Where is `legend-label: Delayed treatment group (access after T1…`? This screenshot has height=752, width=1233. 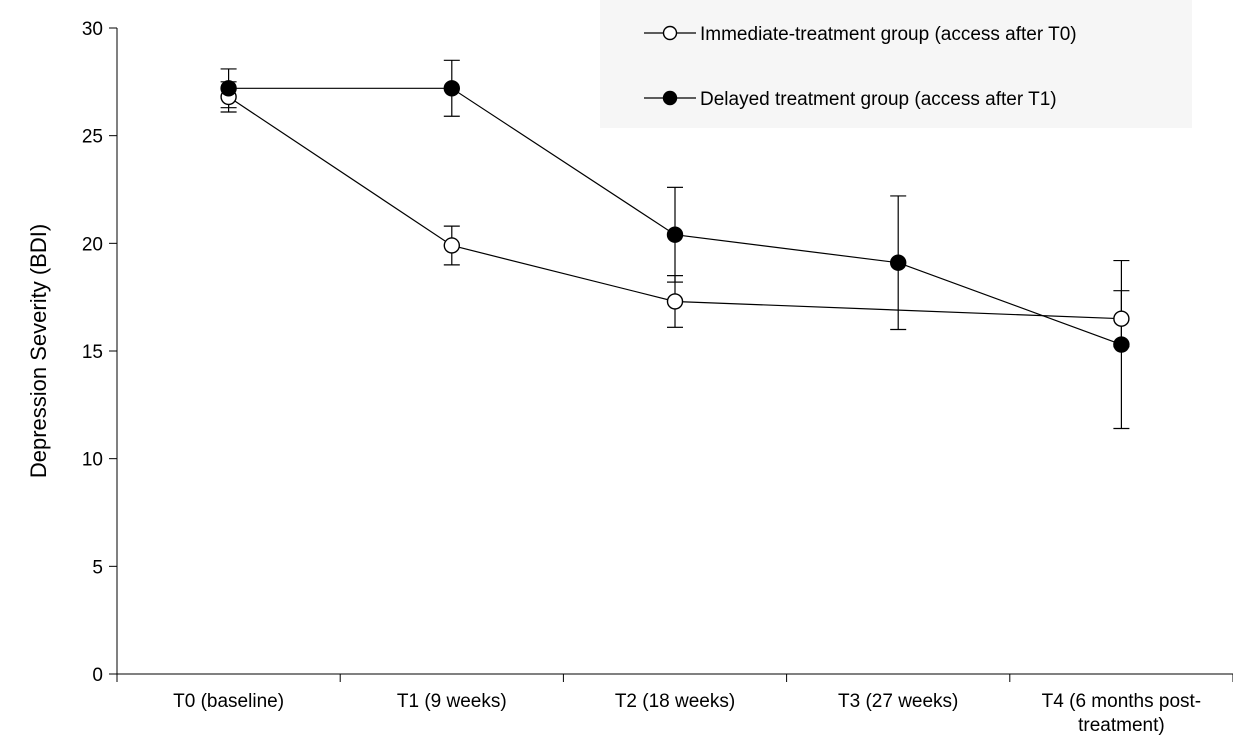 legend-label: Delayed treatment group (access after T1… is located at coordinates (878, 99).